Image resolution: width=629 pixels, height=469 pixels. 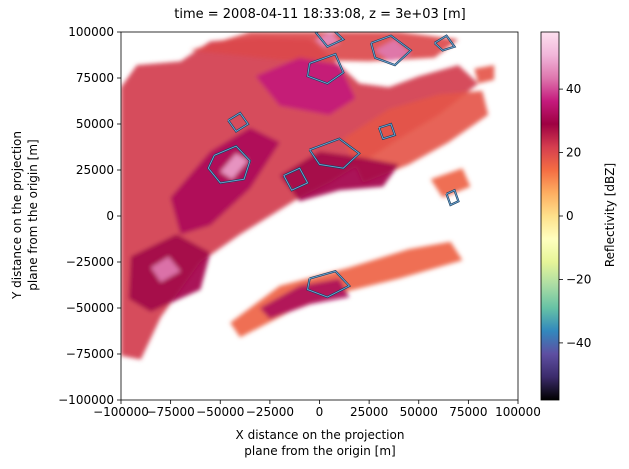 I want to click on y-tick-label-1: −100000, so click(x=86, y=400).